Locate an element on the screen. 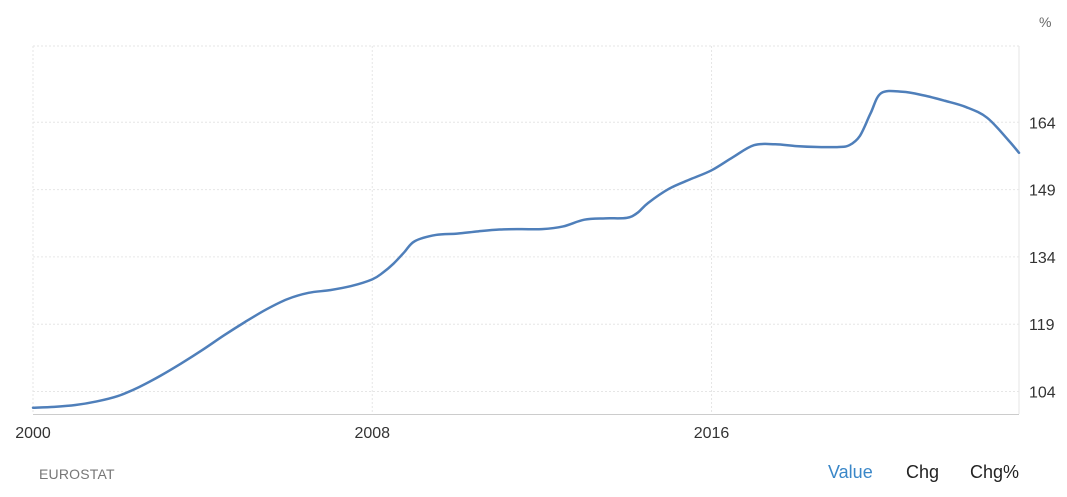 Image resolution: width=1067 pixels, height=497 pixels. x-tick-label-2016: 2016 is located at coordinates (712, 433).